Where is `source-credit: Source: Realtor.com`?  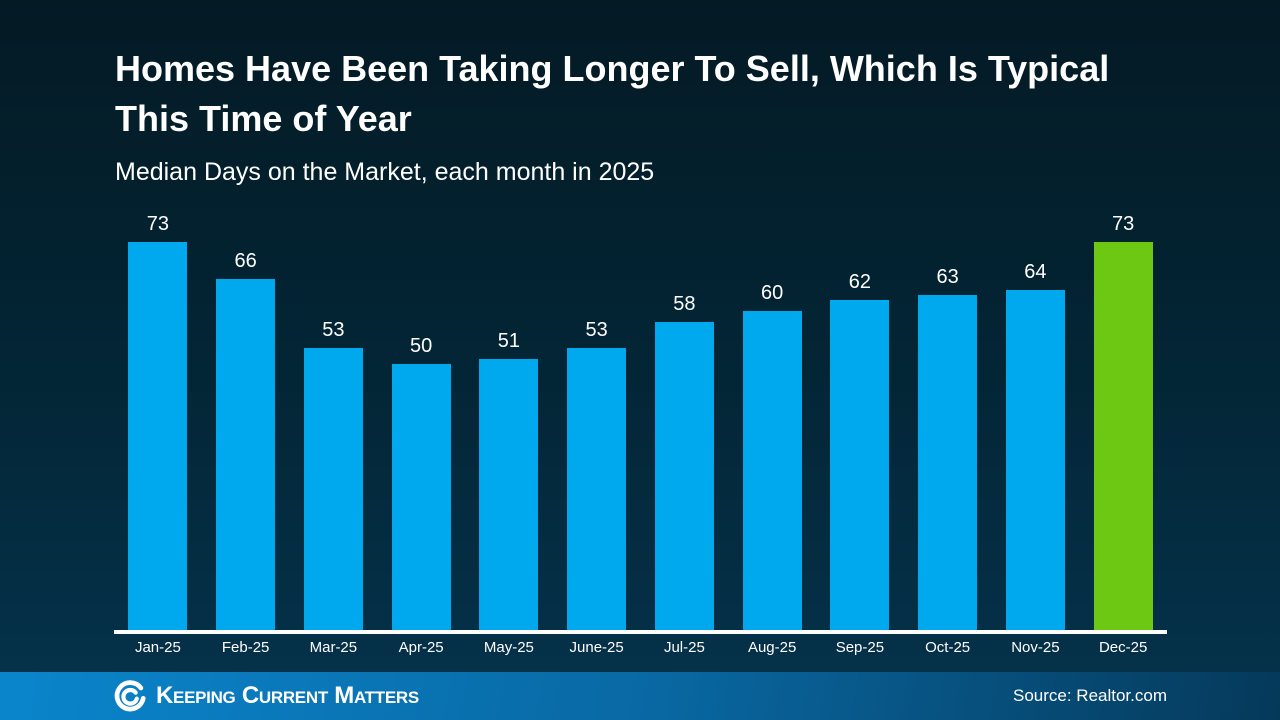 source-credit: Source: Realtor.com is located at coordinates (1089, 695).